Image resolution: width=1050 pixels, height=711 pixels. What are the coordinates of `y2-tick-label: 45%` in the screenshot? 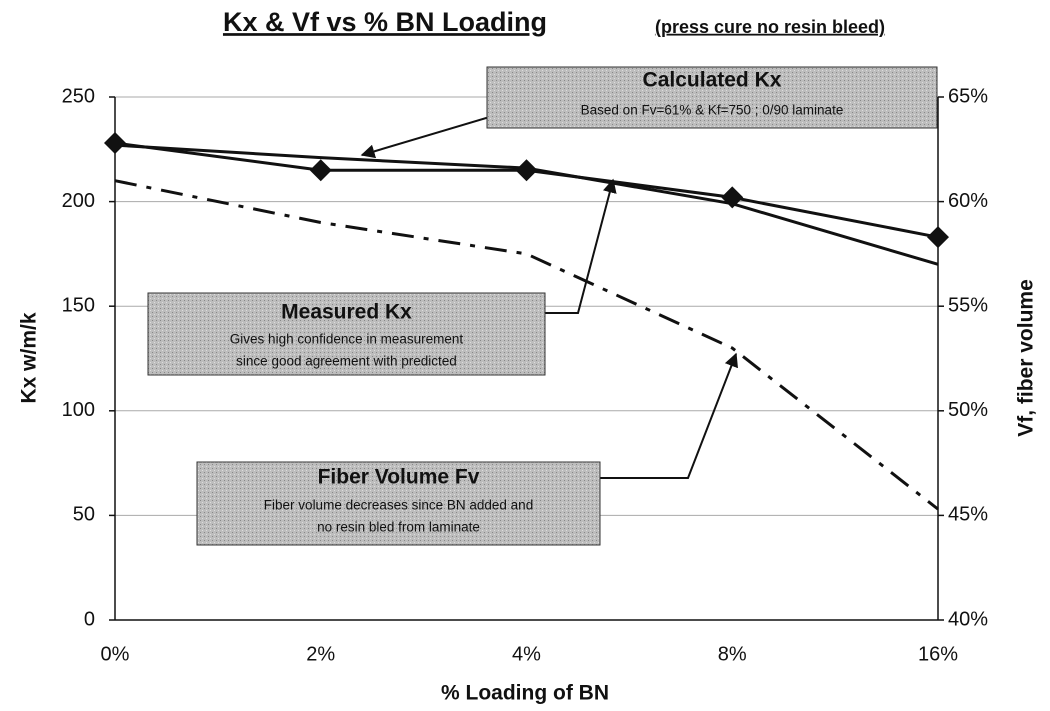 It's located at (968, 515).